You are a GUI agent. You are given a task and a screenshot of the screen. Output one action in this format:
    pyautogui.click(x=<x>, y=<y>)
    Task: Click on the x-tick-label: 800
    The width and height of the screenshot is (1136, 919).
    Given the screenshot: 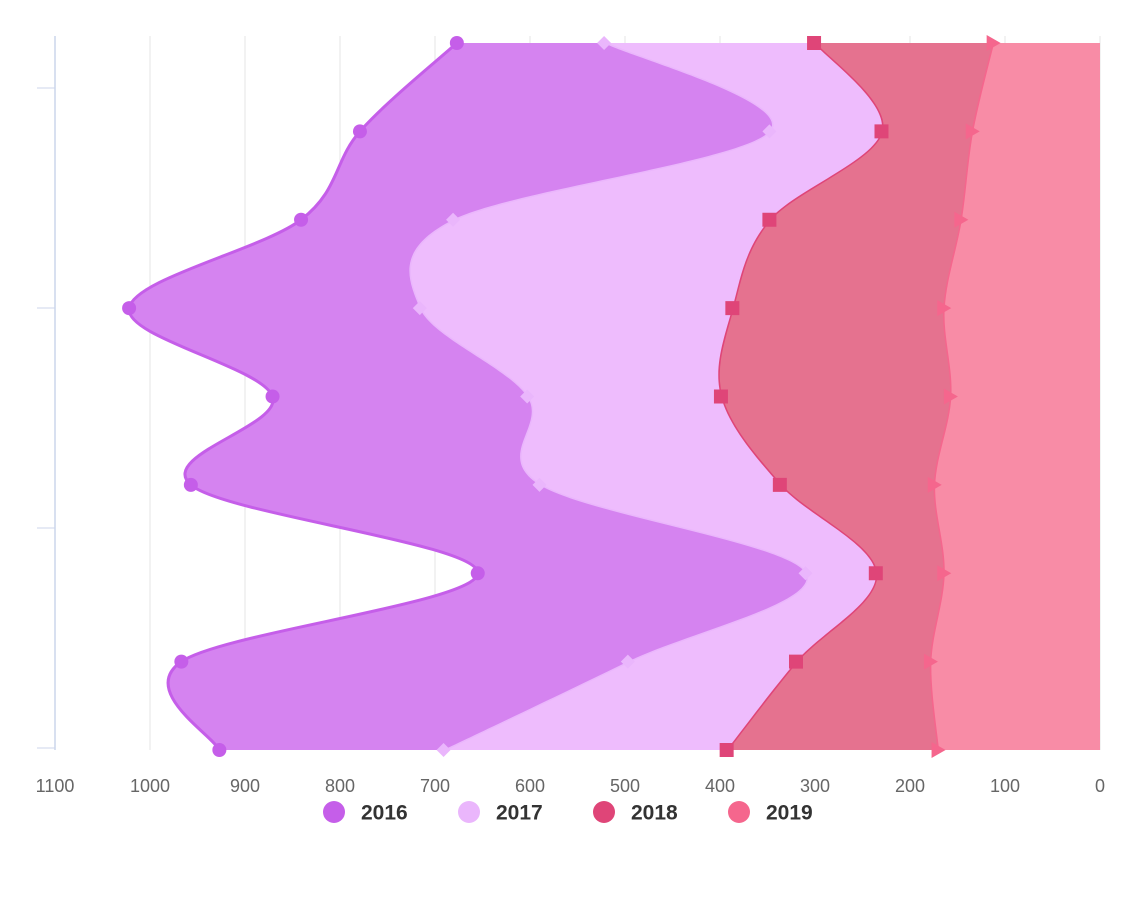 What is the action you would take?
    pyautogui.click(x=340, y=786)
    